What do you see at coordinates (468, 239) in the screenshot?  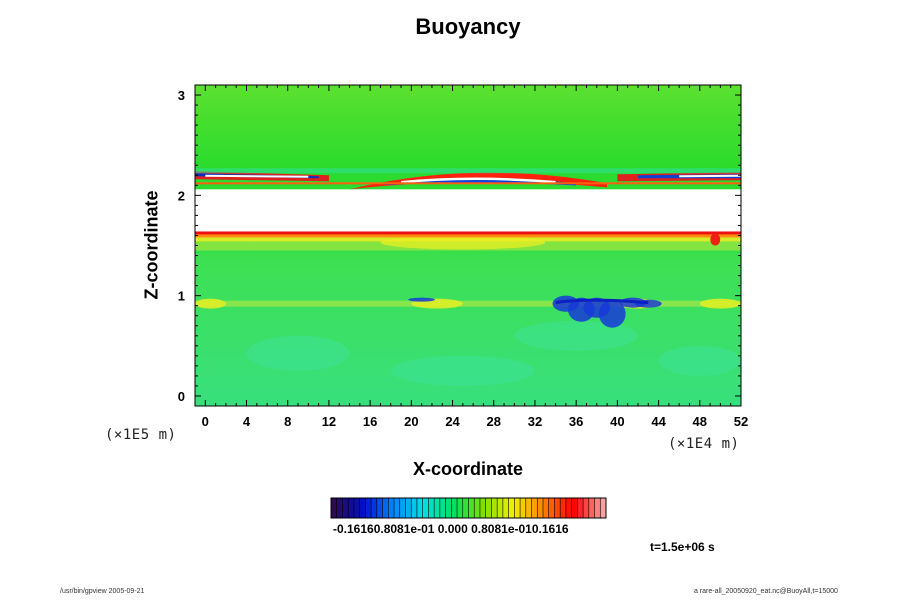 I see `lower-interface-yellow` at bounding box center [468, 239].